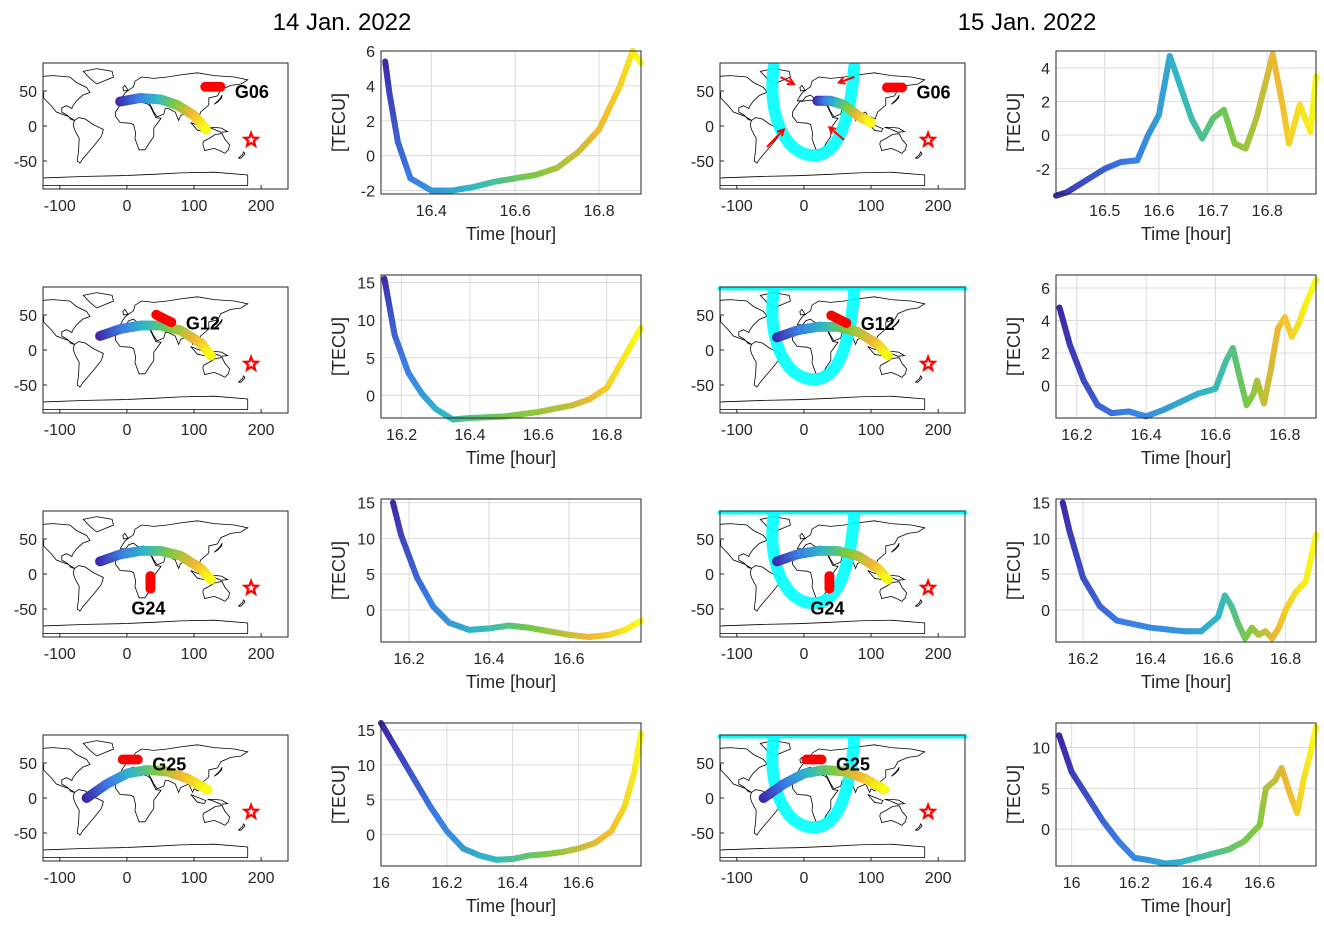 The height and width of the screenshot is (926, 1324). Describe the element at coordinates (853, 765) in the screenshot. I see `satellite-label: G25` at that location.